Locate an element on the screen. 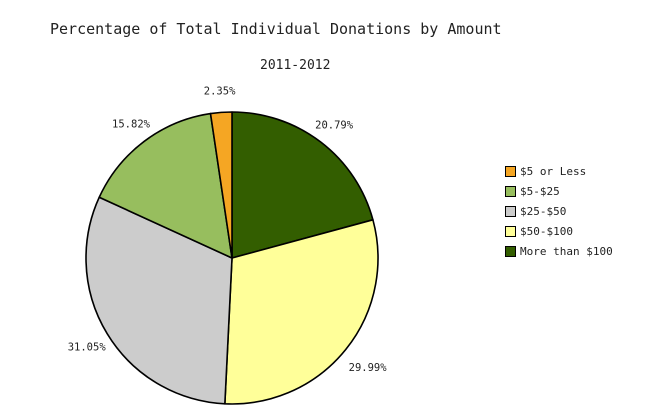 This screenshot has width=657, height=420. legend-label-4: More than $100 is located at coordinates (566, 251).